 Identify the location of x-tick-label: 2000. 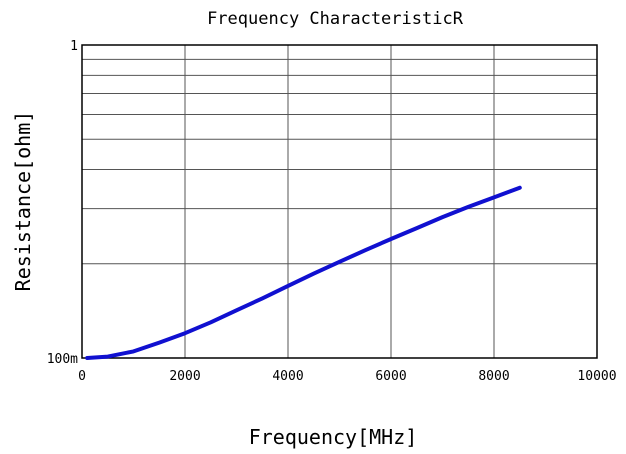
(184, 376).